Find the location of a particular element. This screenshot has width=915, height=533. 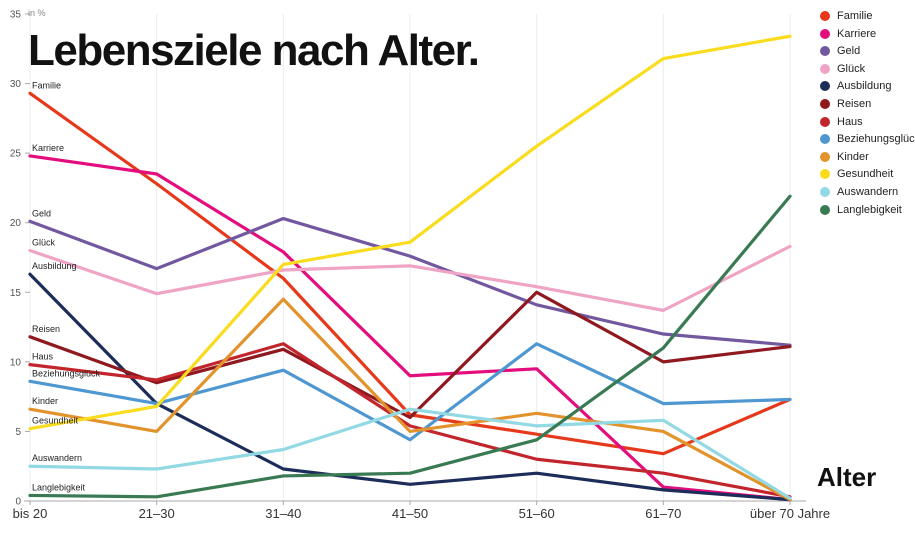

legend-label: Geld is located at coordinates (849, 51).